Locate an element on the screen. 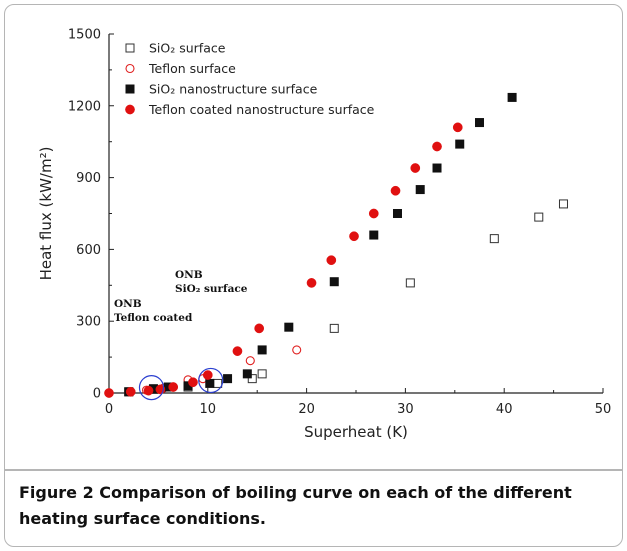 This screenshot has width=627, height=551. y-tick-label: 900 is located at coordinates (88, 178).